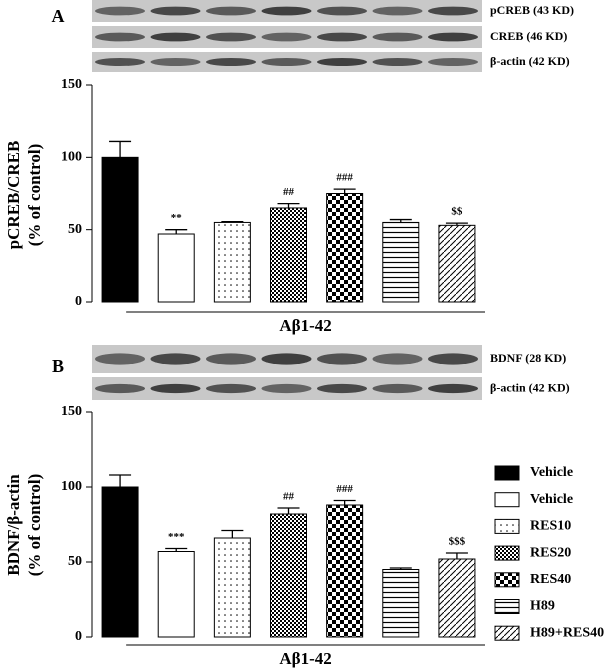 This screenshot has width=608, height=670. I want to click on y-axis-label: pCREB/CREB, so click(13, 195).